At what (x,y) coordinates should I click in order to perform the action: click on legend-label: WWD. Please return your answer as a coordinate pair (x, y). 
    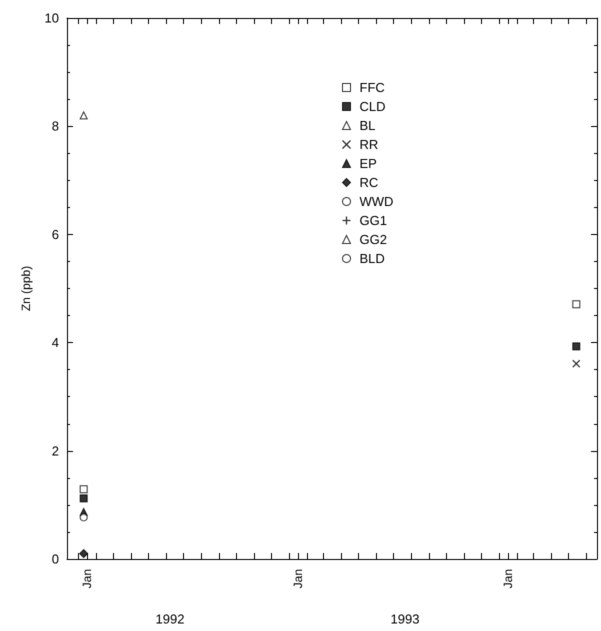
    Looking at the image, I should click on (377, 201).